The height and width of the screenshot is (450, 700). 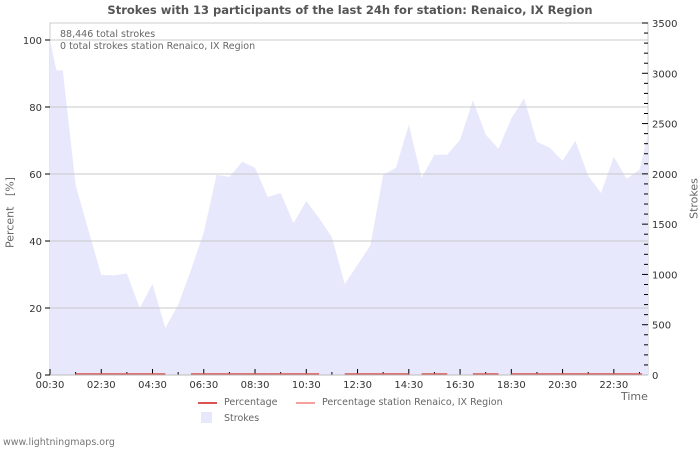 I want to click on x-axis-label: Time, so click(x=634, y=396).